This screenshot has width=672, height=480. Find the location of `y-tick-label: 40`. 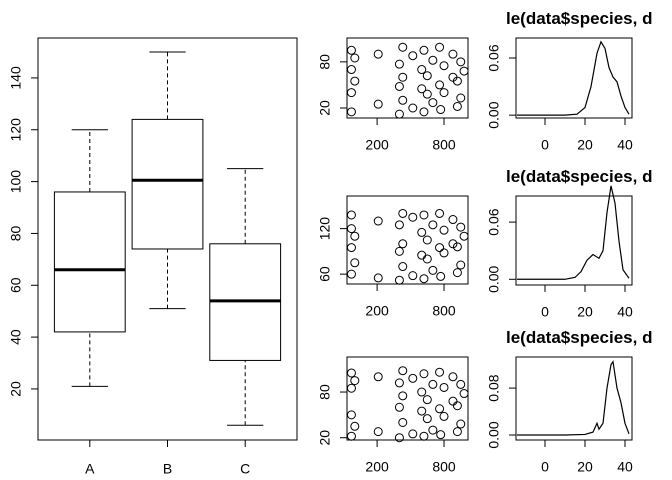

y-tick-label: 40 is located at coordinates (16, 337).